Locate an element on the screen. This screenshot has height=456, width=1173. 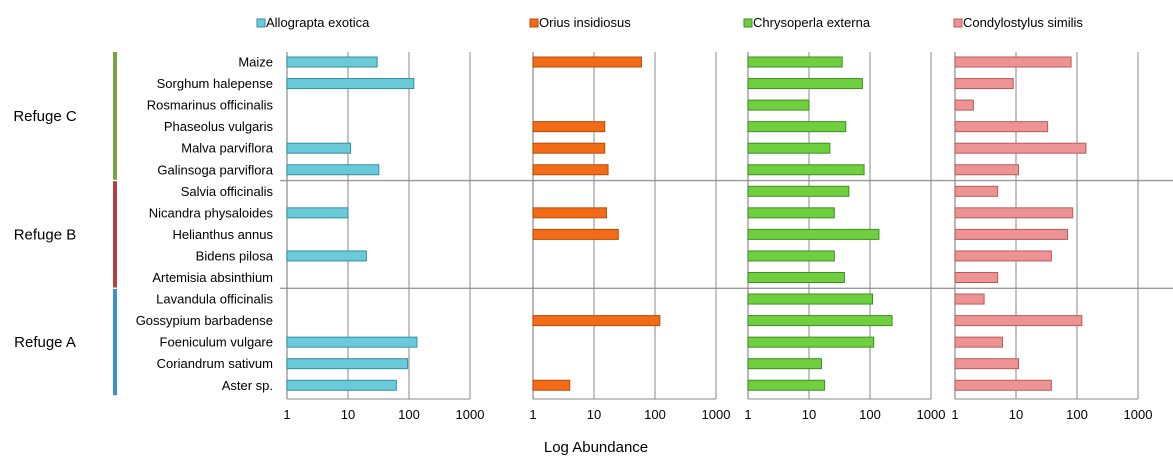
category-label: Helianthus annus is located at coordinates (223, 234).